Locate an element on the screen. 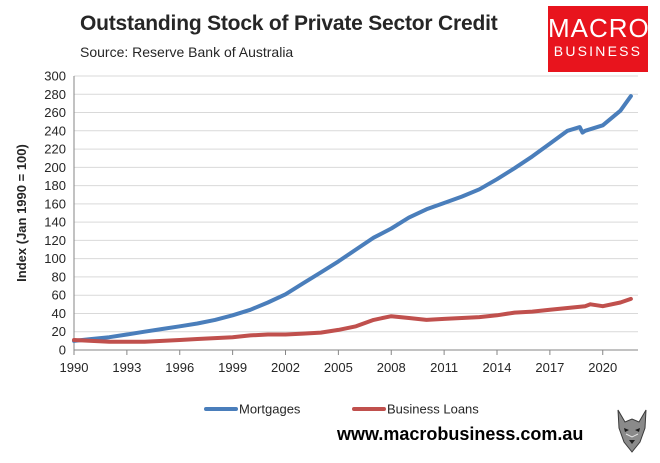  legend-label-business-loans: Business Loans is located at coordinates (433, 409).